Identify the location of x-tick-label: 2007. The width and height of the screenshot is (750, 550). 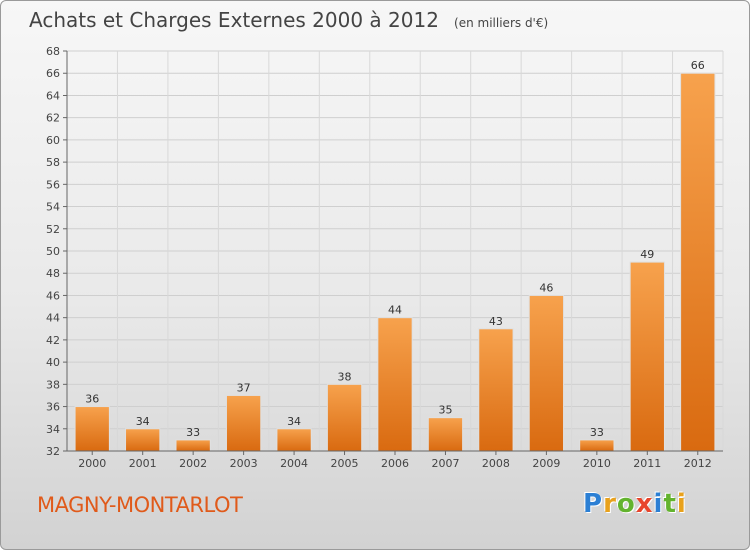
(445, 463).